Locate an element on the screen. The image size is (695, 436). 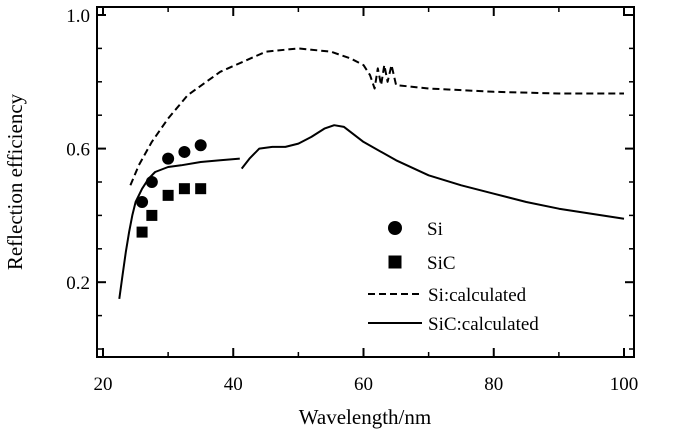
x-tick-label: 20 is located at coordinates (103, 384).